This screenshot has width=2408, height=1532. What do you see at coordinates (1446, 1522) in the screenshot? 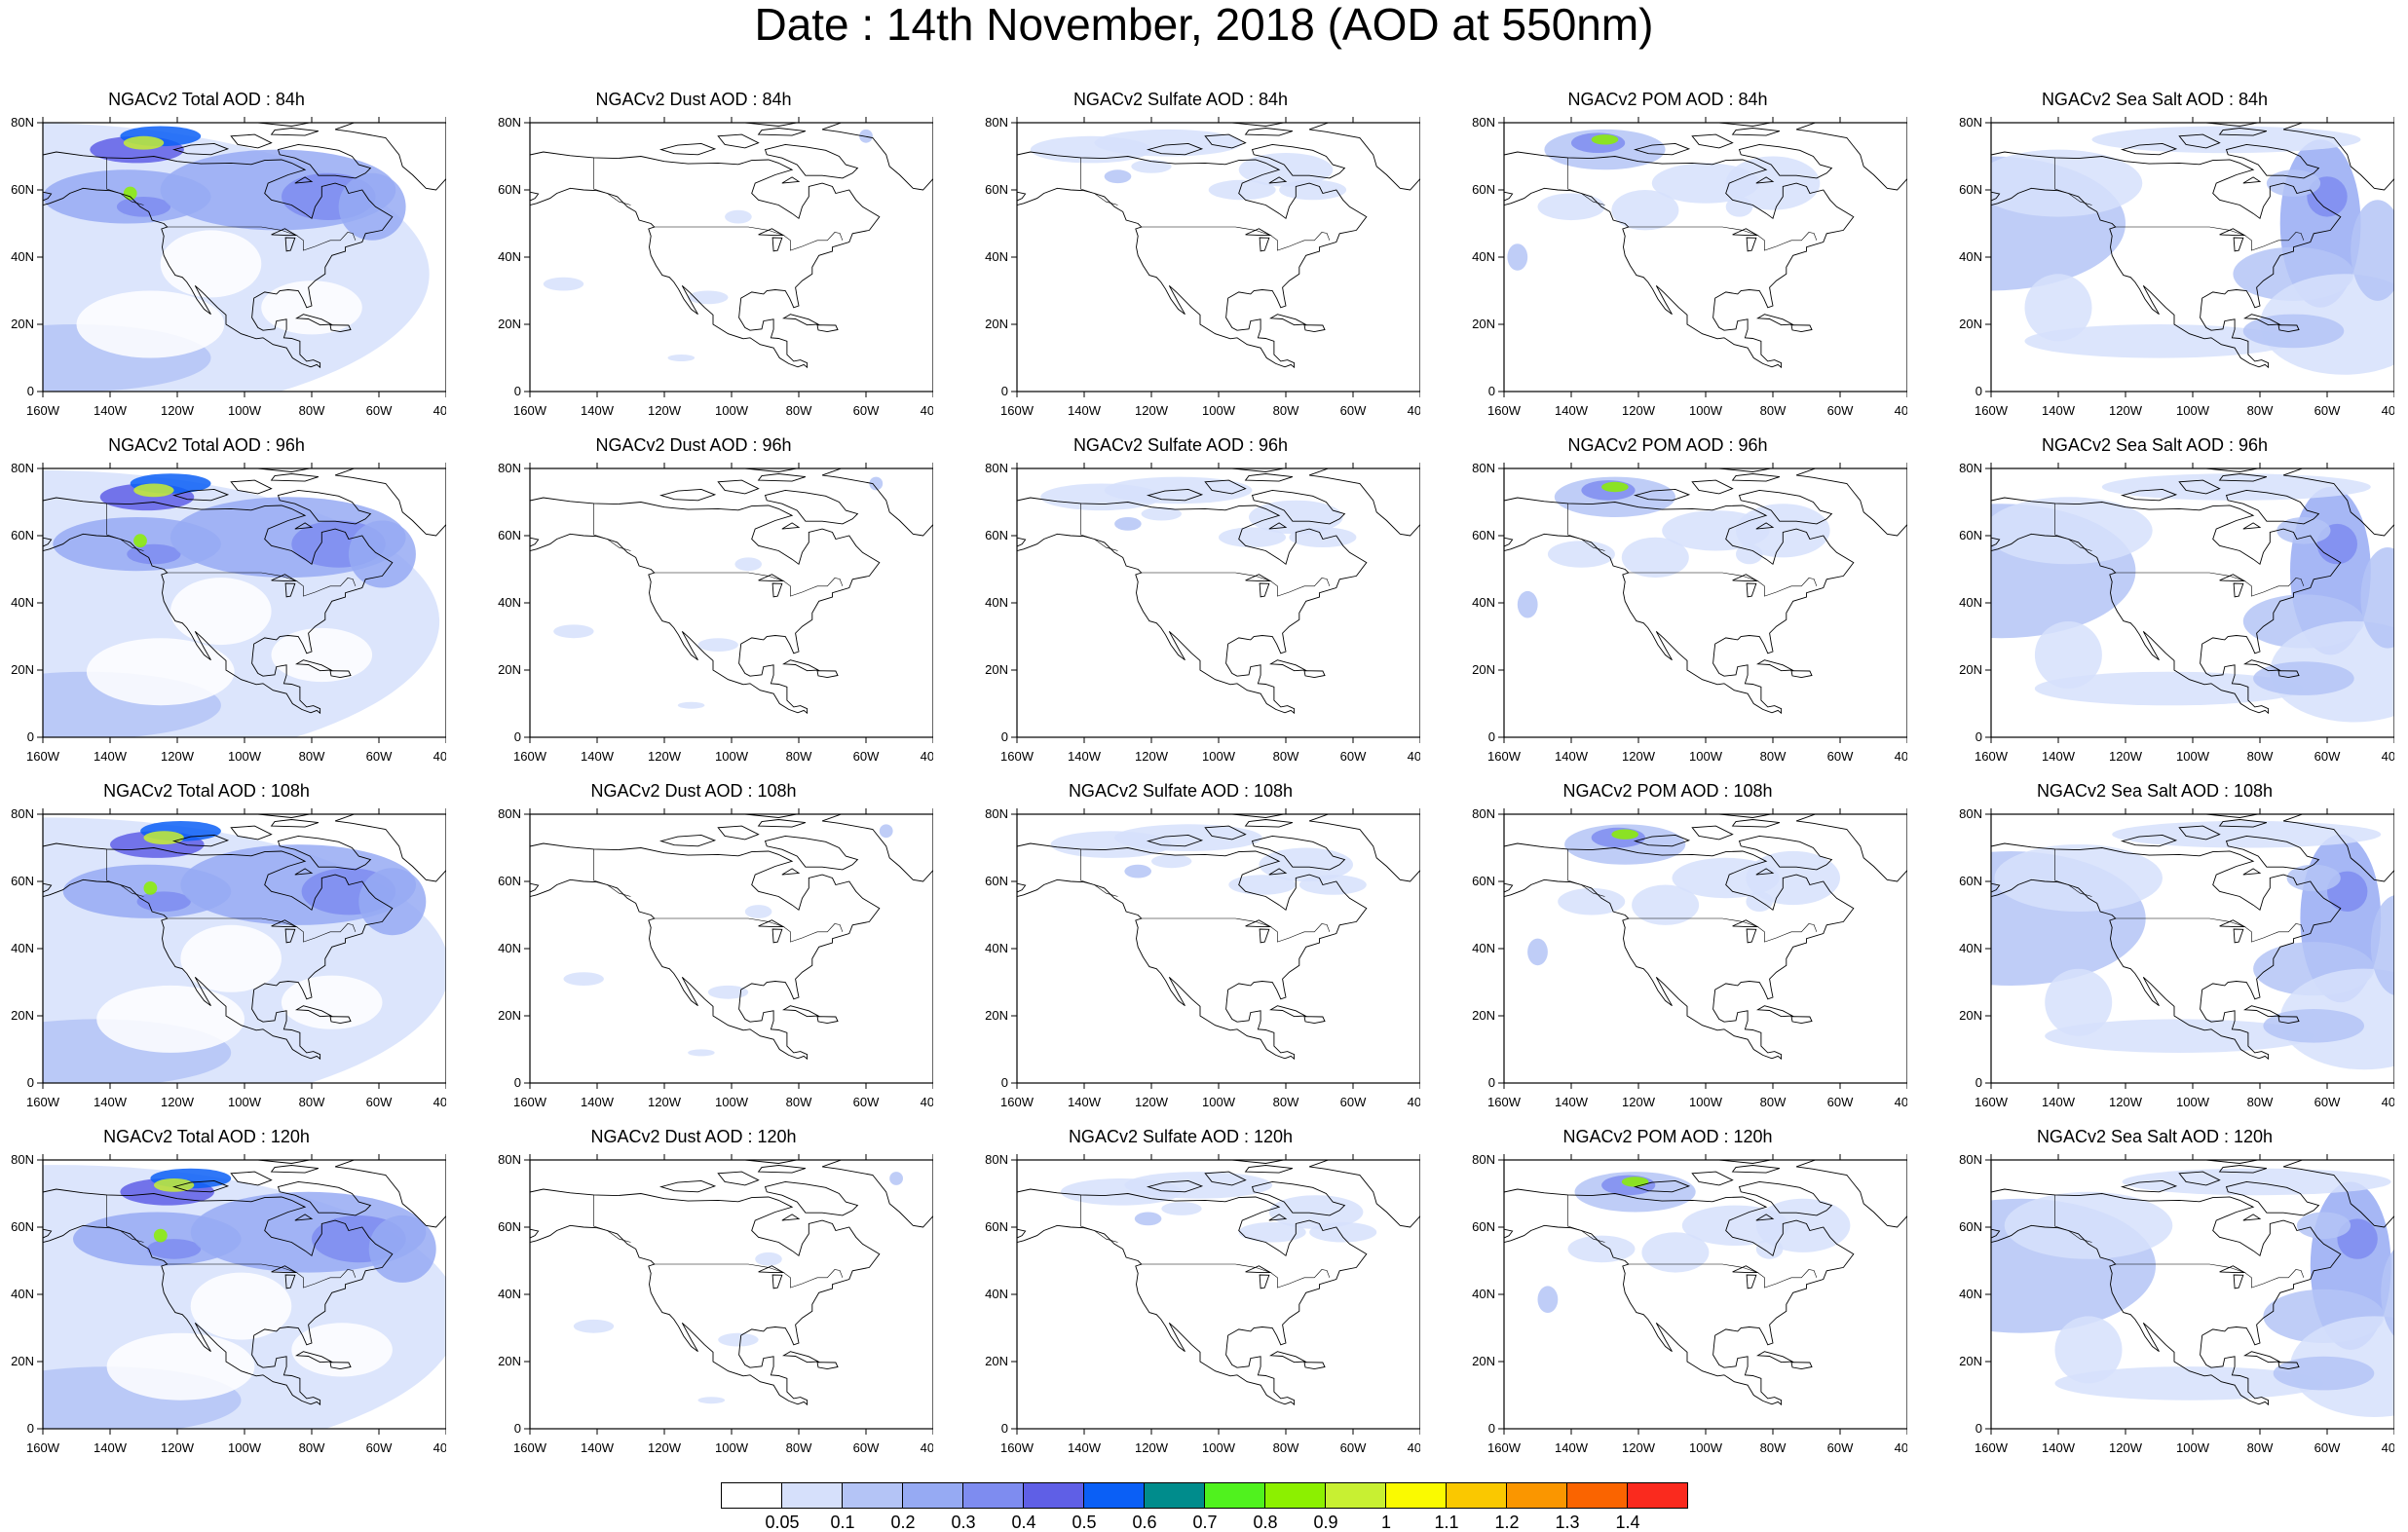
I see `legend-label: 1.1` at bounding box center [1446, 1522].